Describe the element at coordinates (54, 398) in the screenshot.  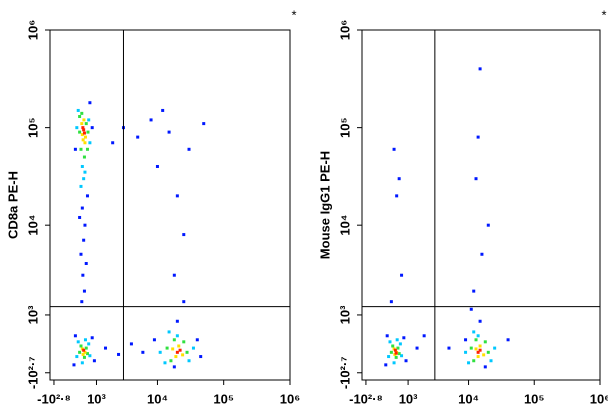
I see `x-tick-label: -10²·⁸` at that location.